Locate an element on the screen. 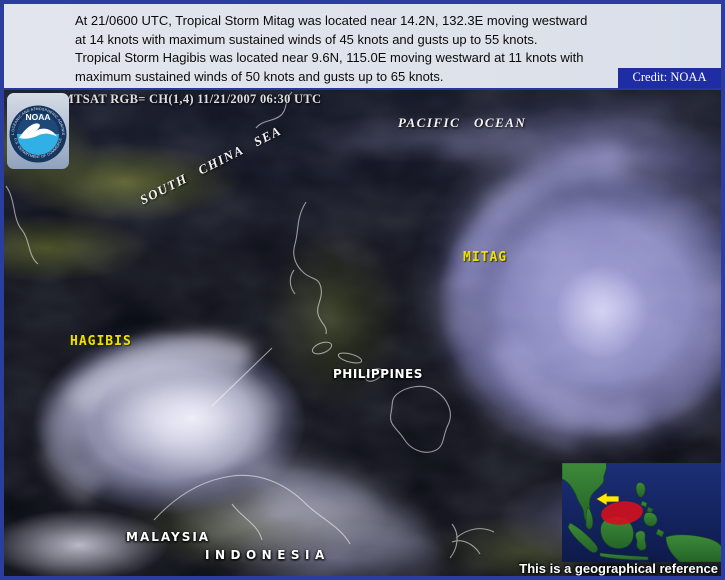 The width and height of the screenshot is (725, 580). label-malaysia: MALAYSIA is located at coordinates (168, 537).